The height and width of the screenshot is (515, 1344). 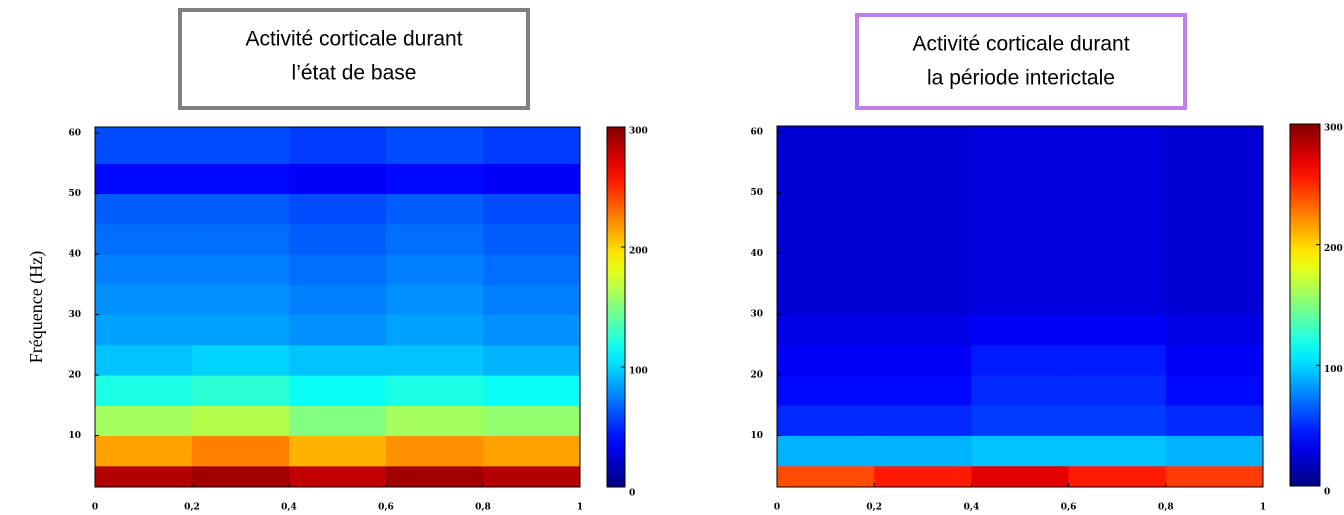 I want to click on x-tick-label: 1, so click(x=1263, y=508).